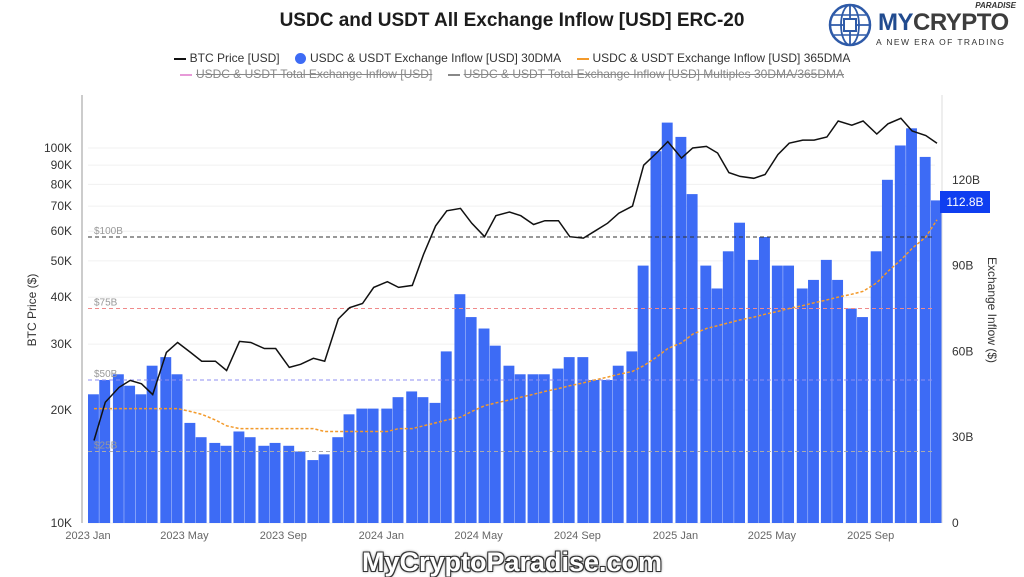 This screenshot has height=577, width=1024. What do you see at coordinates (943, 23) in the screenshot?
I see `logo-wordmark: MYCRYPTO` at bounding box center [943, 23].